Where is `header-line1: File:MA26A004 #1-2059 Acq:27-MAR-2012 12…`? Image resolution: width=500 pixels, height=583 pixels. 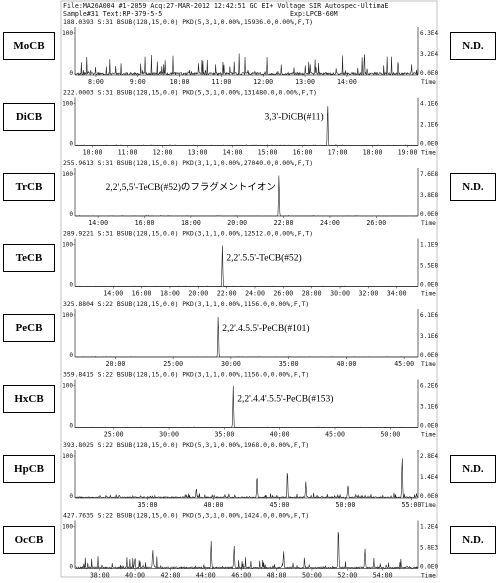
header-line1: File:MA26A004 #1-2059 Acq:27-MAR-2012 12… is located at coordinates (226, 6).